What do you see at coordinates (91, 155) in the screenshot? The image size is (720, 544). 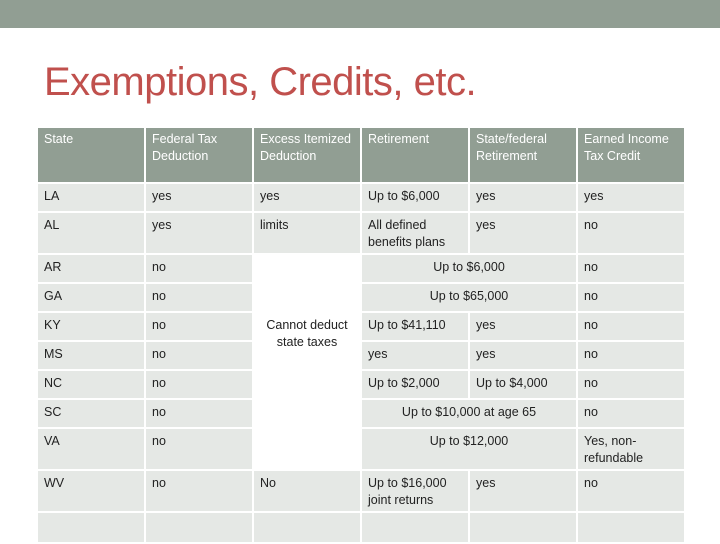 I see `column-header-state: State` at bounding box center [91, 155].